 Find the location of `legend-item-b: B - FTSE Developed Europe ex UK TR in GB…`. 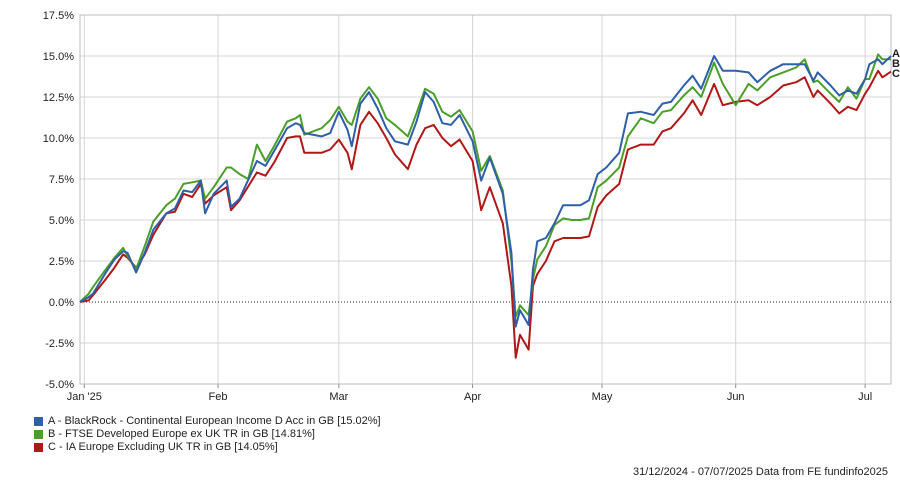

legend-item-b: B - FTSE Developed Europe ex UK TR in GB… is located at coordinates (207, 434).